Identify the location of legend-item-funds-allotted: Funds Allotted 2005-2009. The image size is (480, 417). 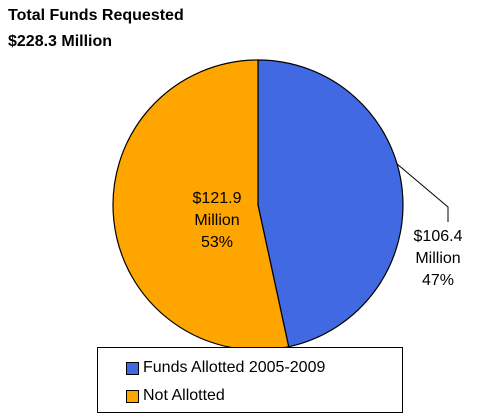
(225, 368).